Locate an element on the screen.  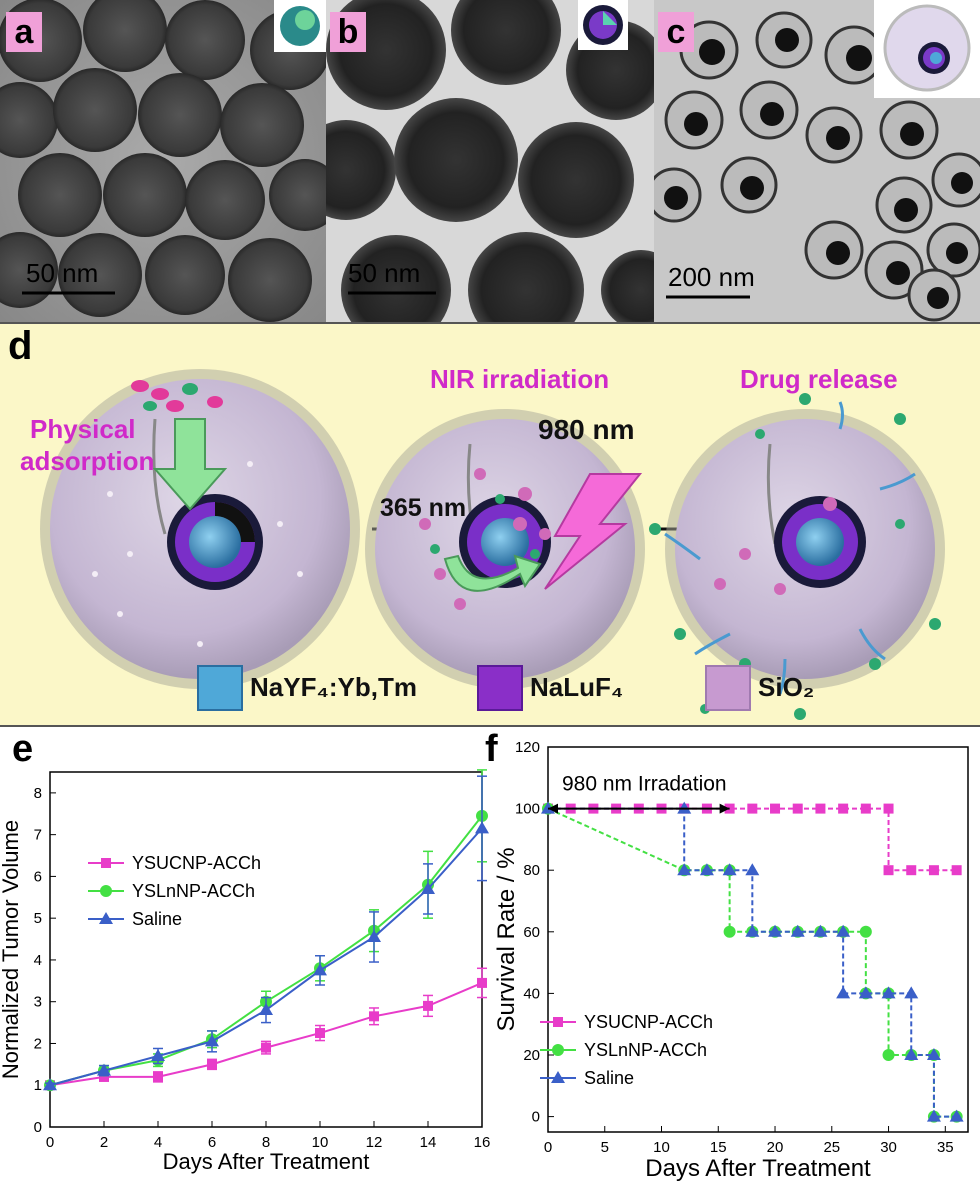
label-365nm: 365 nm is located at coordinates (423, 508).